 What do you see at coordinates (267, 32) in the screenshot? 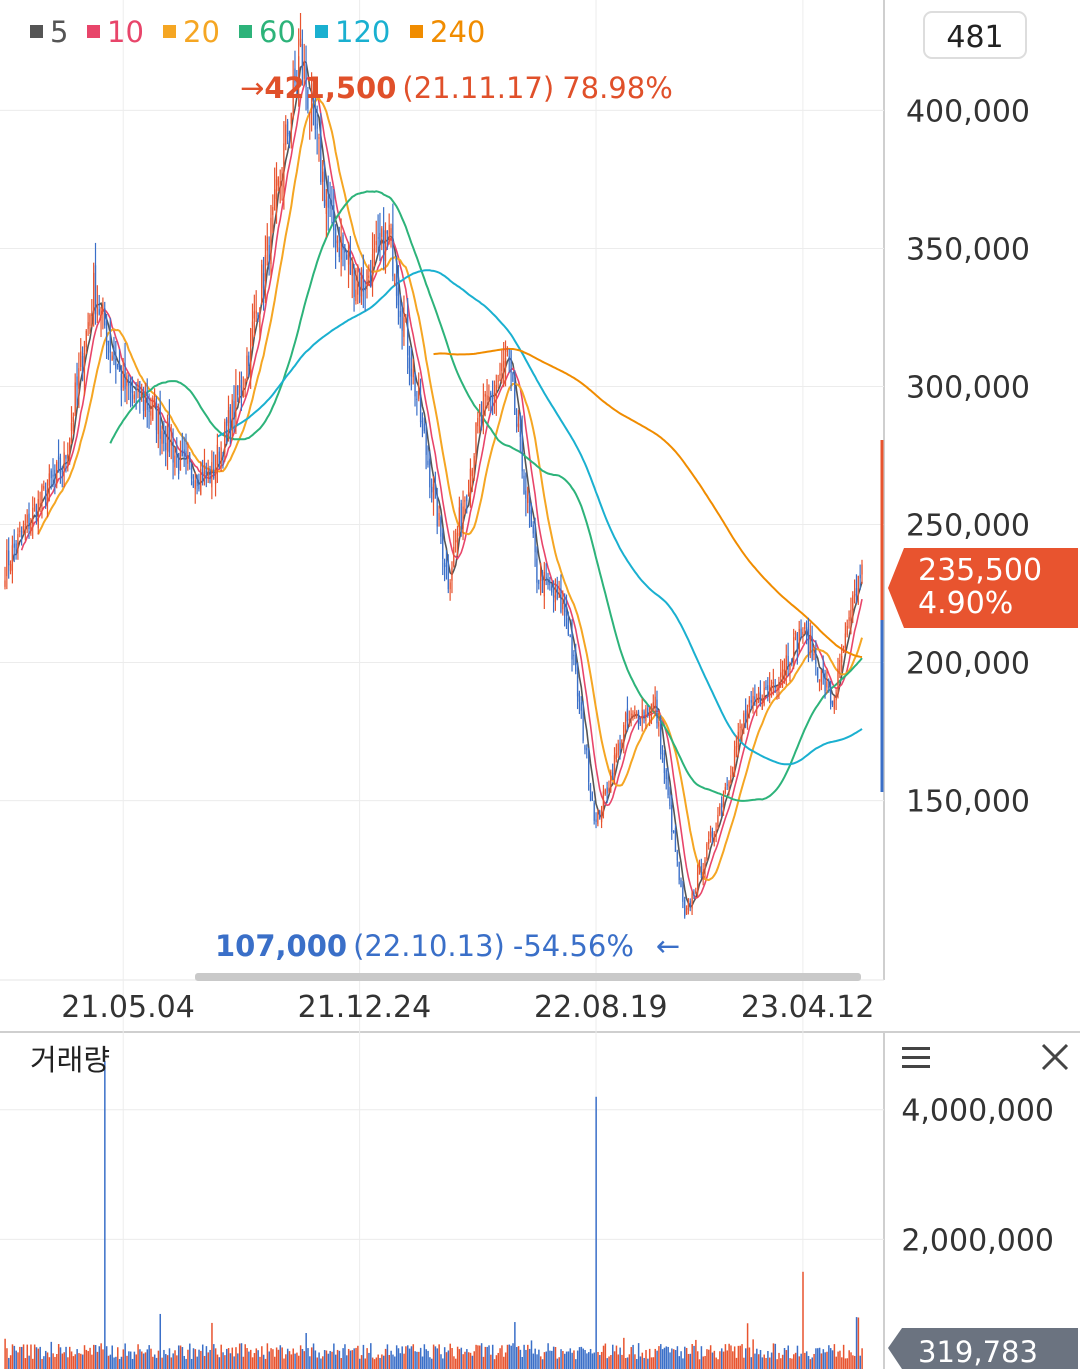
I see `legend-item-60: 60` at bounding box center [267, 32].